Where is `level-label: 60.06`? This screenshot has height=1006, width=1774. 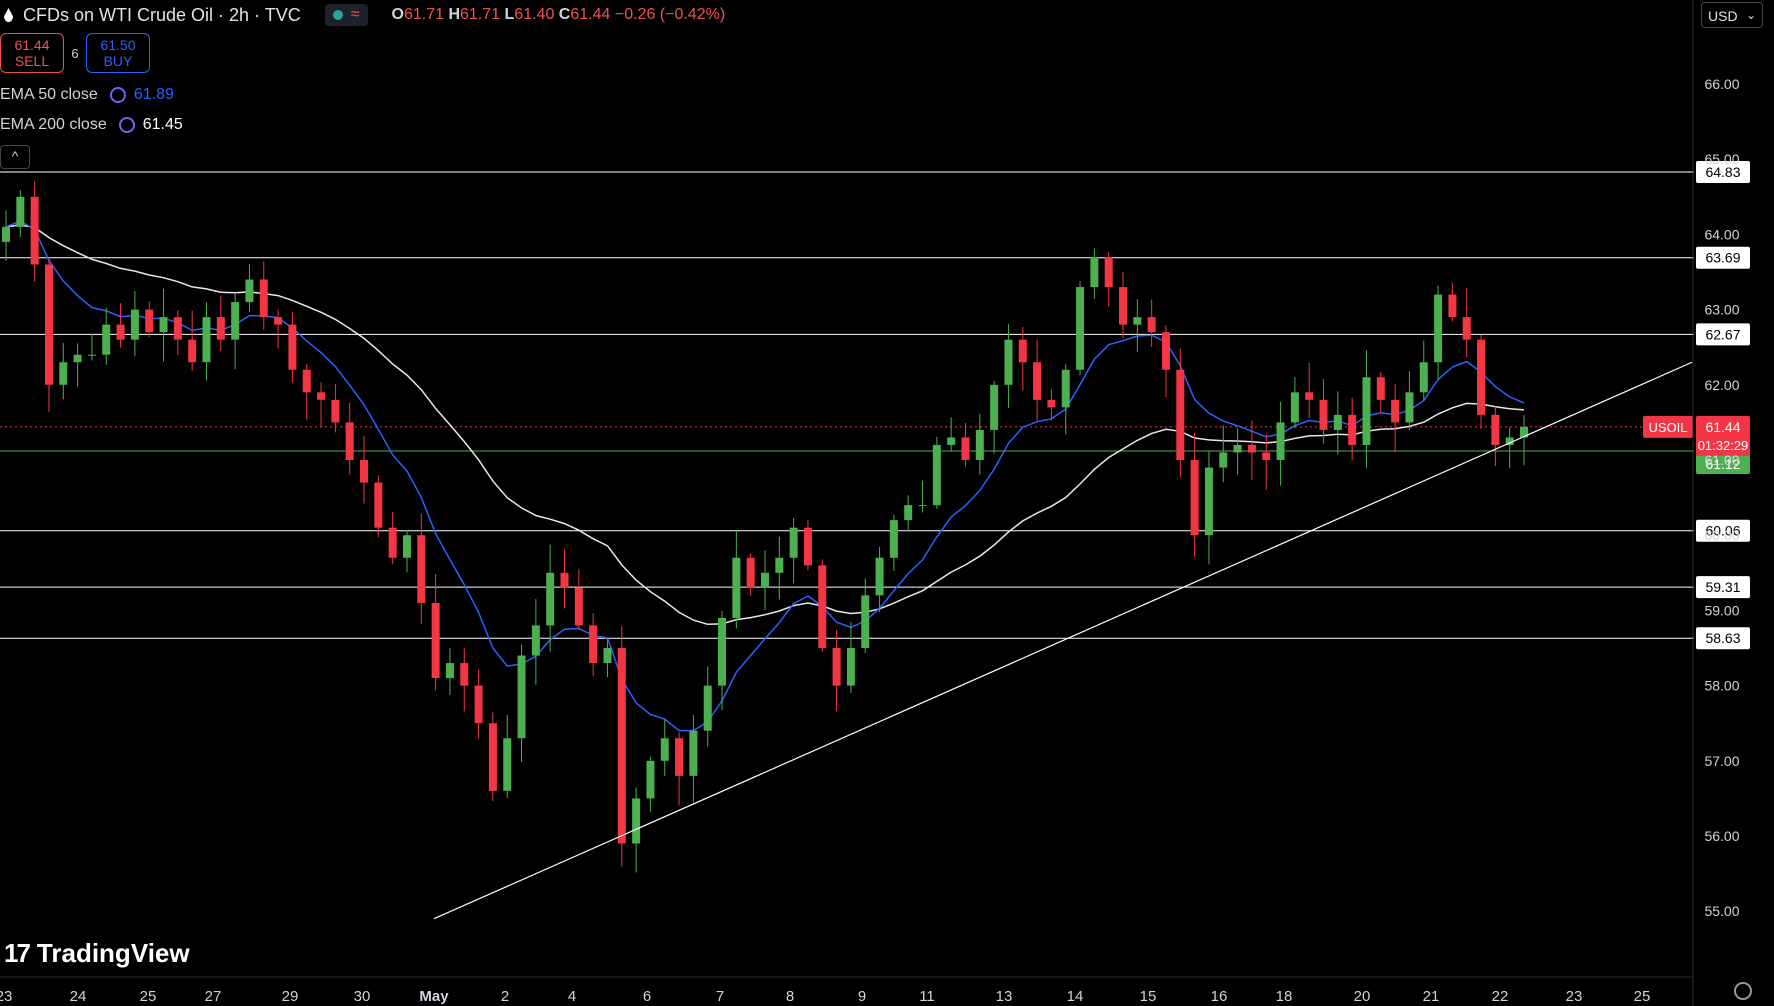 level-label: 60.06 is located at coordinates (1722, 531).